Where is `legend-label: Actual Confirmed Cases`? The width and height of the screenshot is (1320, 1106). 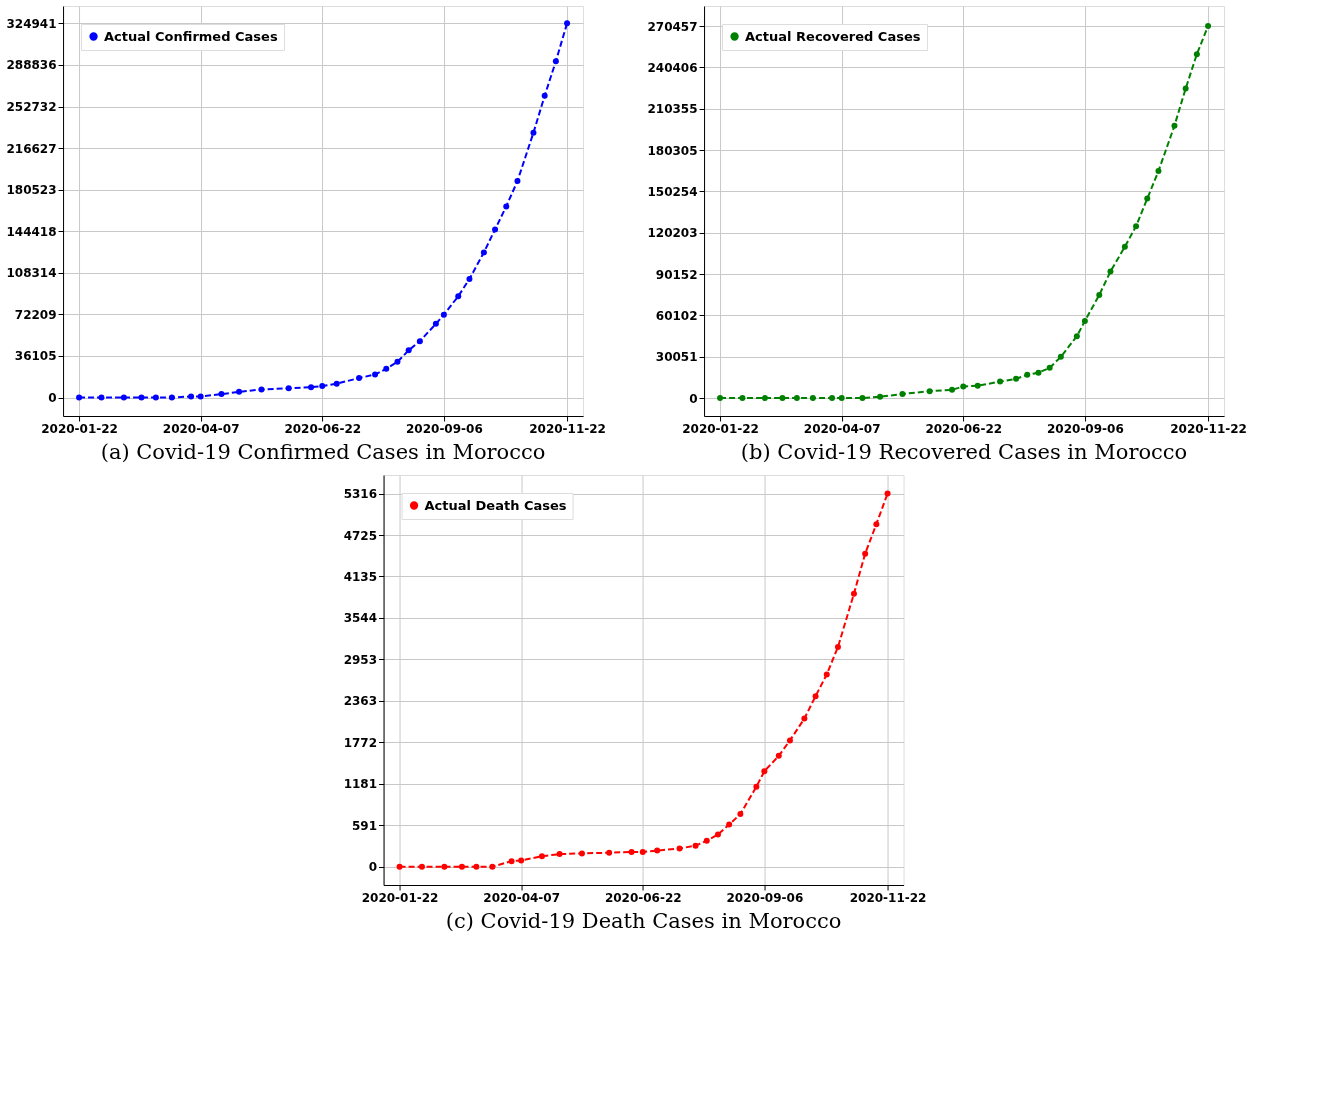 legend-label: Actual Confirmed Cases is located at coordinates (191, 36).